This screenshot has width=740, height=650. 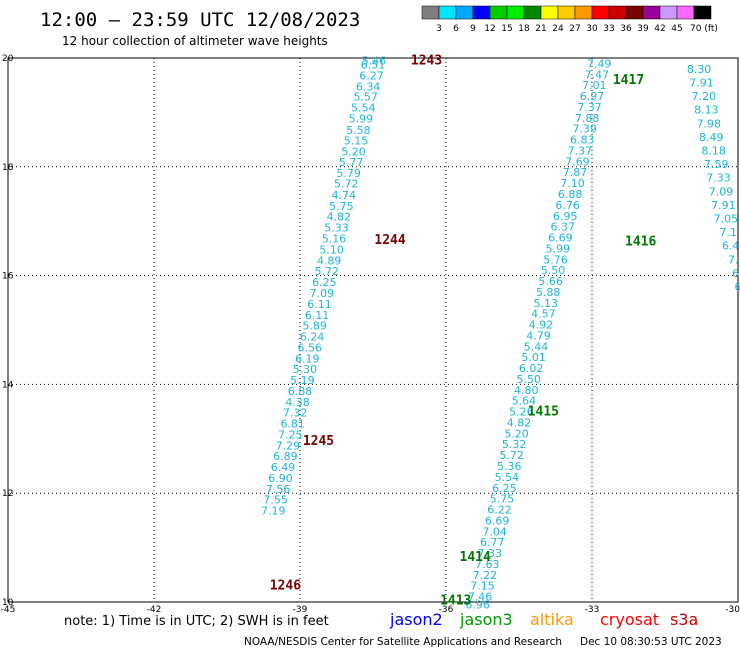 I want to click on swh-value: 5.72, so click(x=346, y=184).